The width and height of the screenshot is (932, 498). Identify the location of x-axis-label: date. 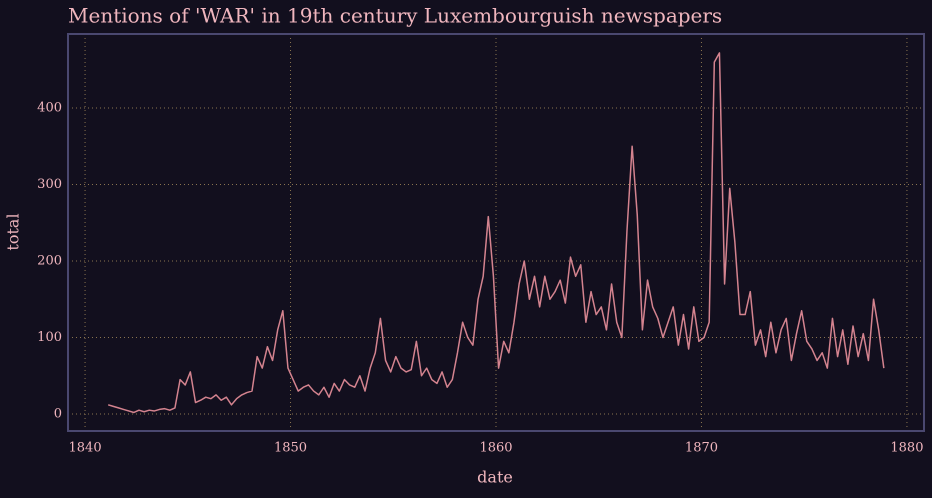
(495, 477).